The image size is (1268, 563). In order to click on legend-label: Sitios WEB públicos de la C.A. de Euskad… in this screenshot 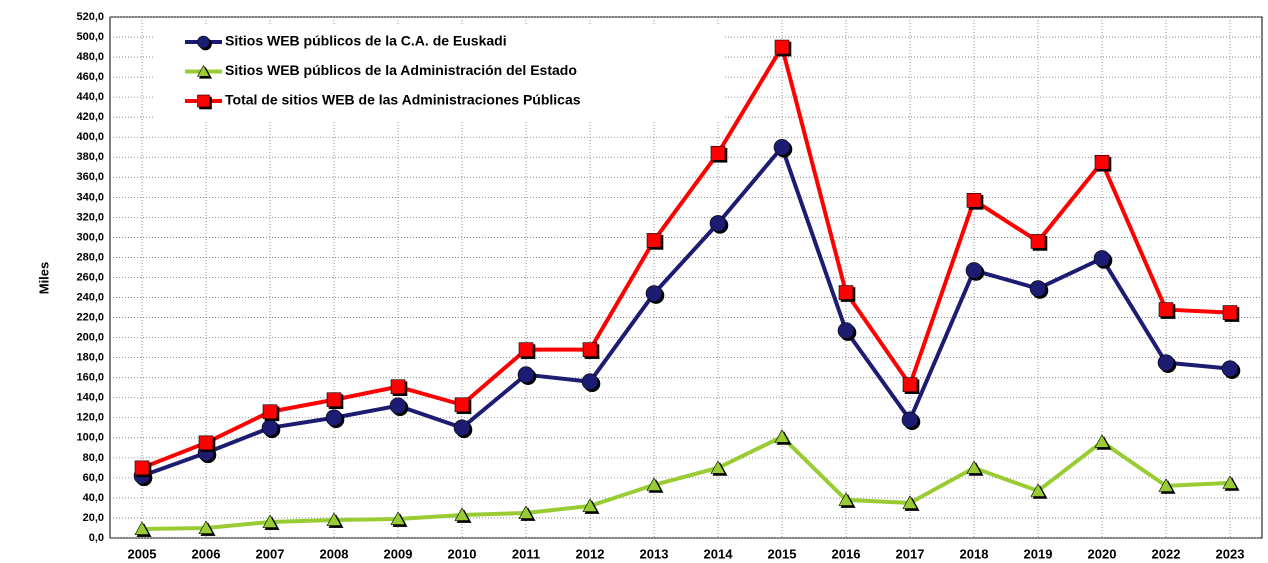, I will do `click(366, 41)`.